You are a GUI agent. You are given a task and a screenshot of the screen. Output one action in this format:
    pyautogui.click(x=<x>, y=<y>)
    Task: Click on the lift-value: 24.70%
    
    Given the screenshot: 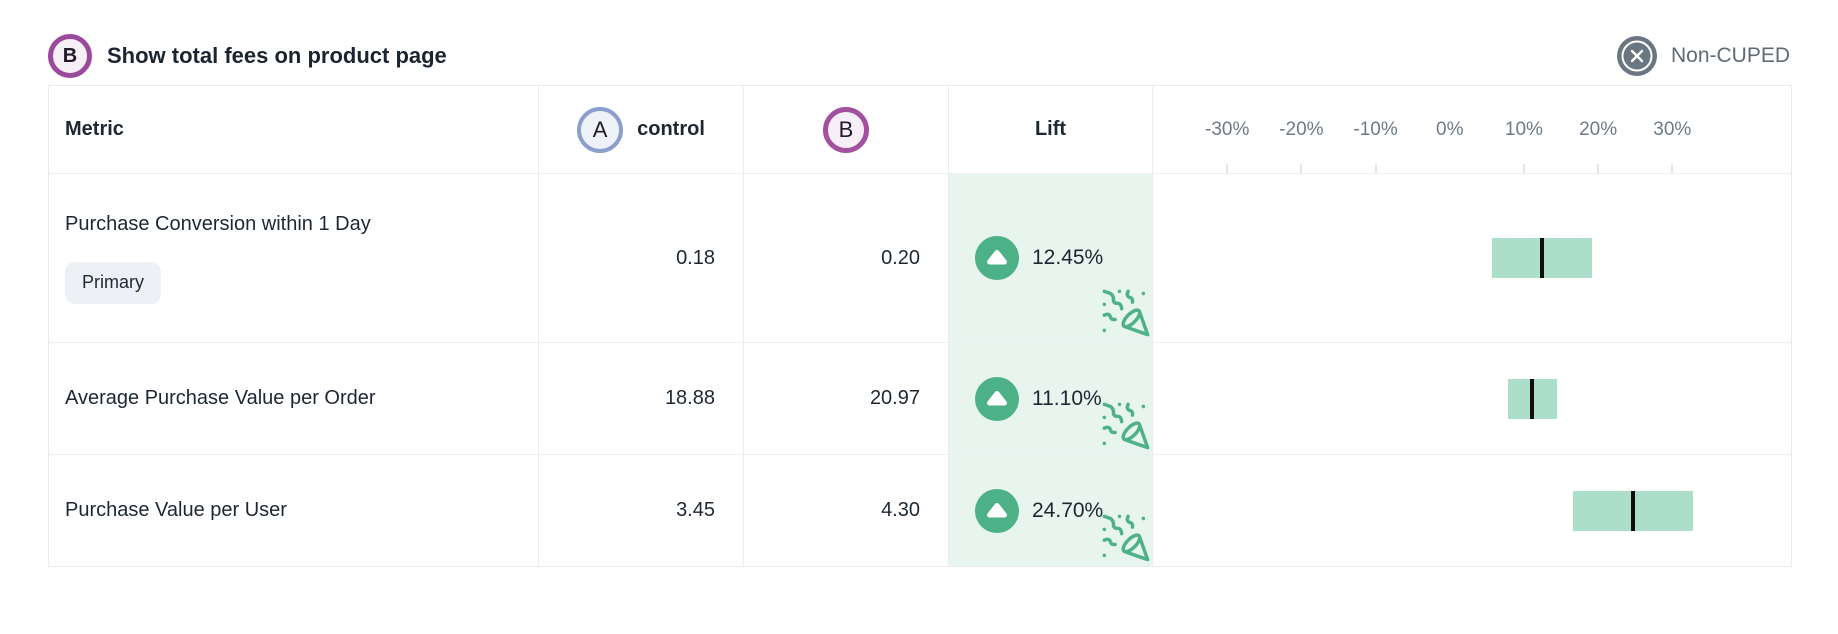 What is the action you would take?
    pyautogui.click(x=1068, y=510)
    